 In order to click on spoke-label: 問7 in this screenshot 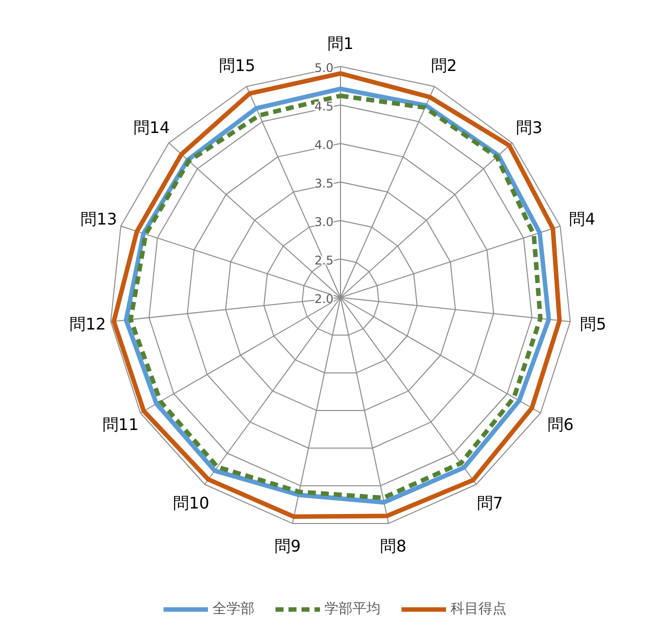, I will do `click(489, 503)`.